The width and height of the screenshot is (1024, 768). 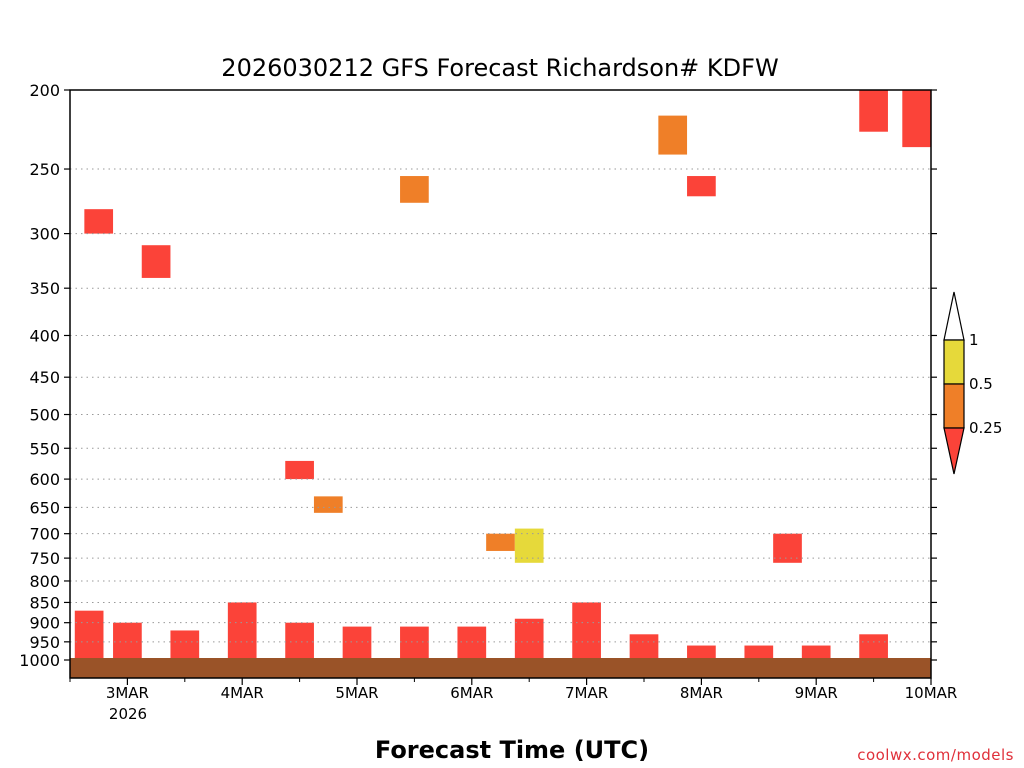 I want to click on colorbar: 1 0.5 0.25, so click(x=972, y=383).